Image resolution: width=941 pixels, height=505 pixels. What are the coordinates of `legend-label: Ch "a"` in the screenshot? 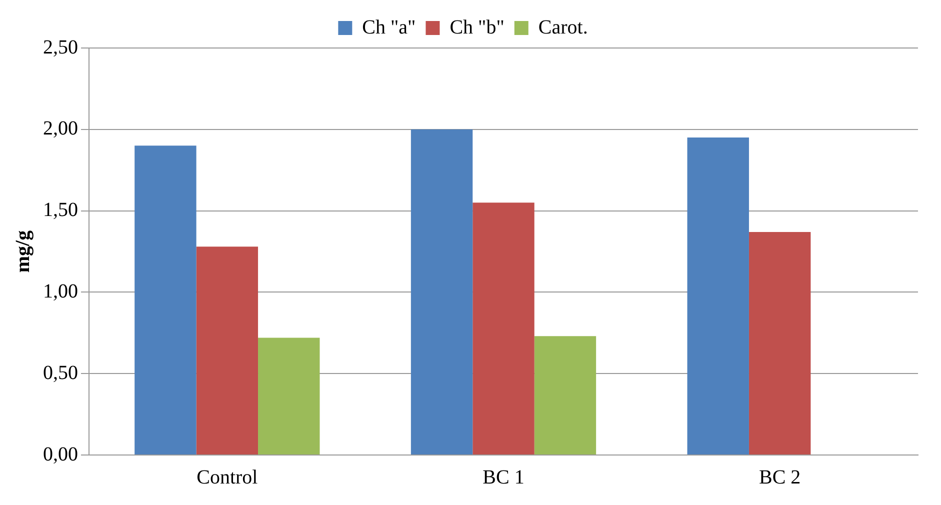 It's located at (389, 27).